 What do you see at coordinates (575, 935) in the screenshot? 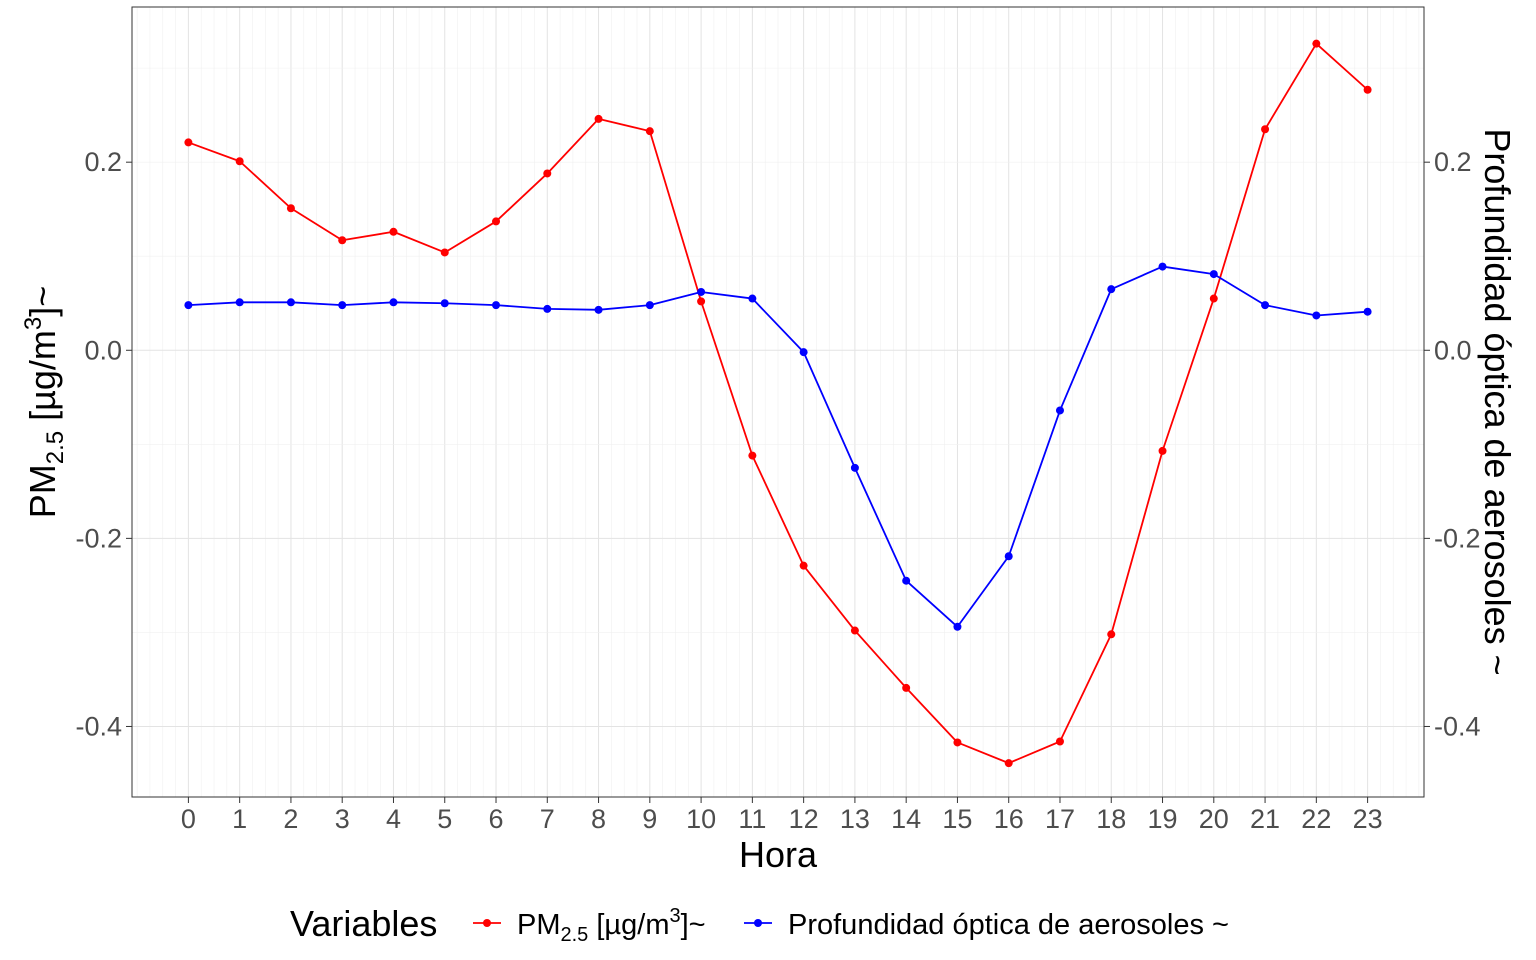
I see `legend-pm25-subscript: 2.5` at bounding box center [575, 935].